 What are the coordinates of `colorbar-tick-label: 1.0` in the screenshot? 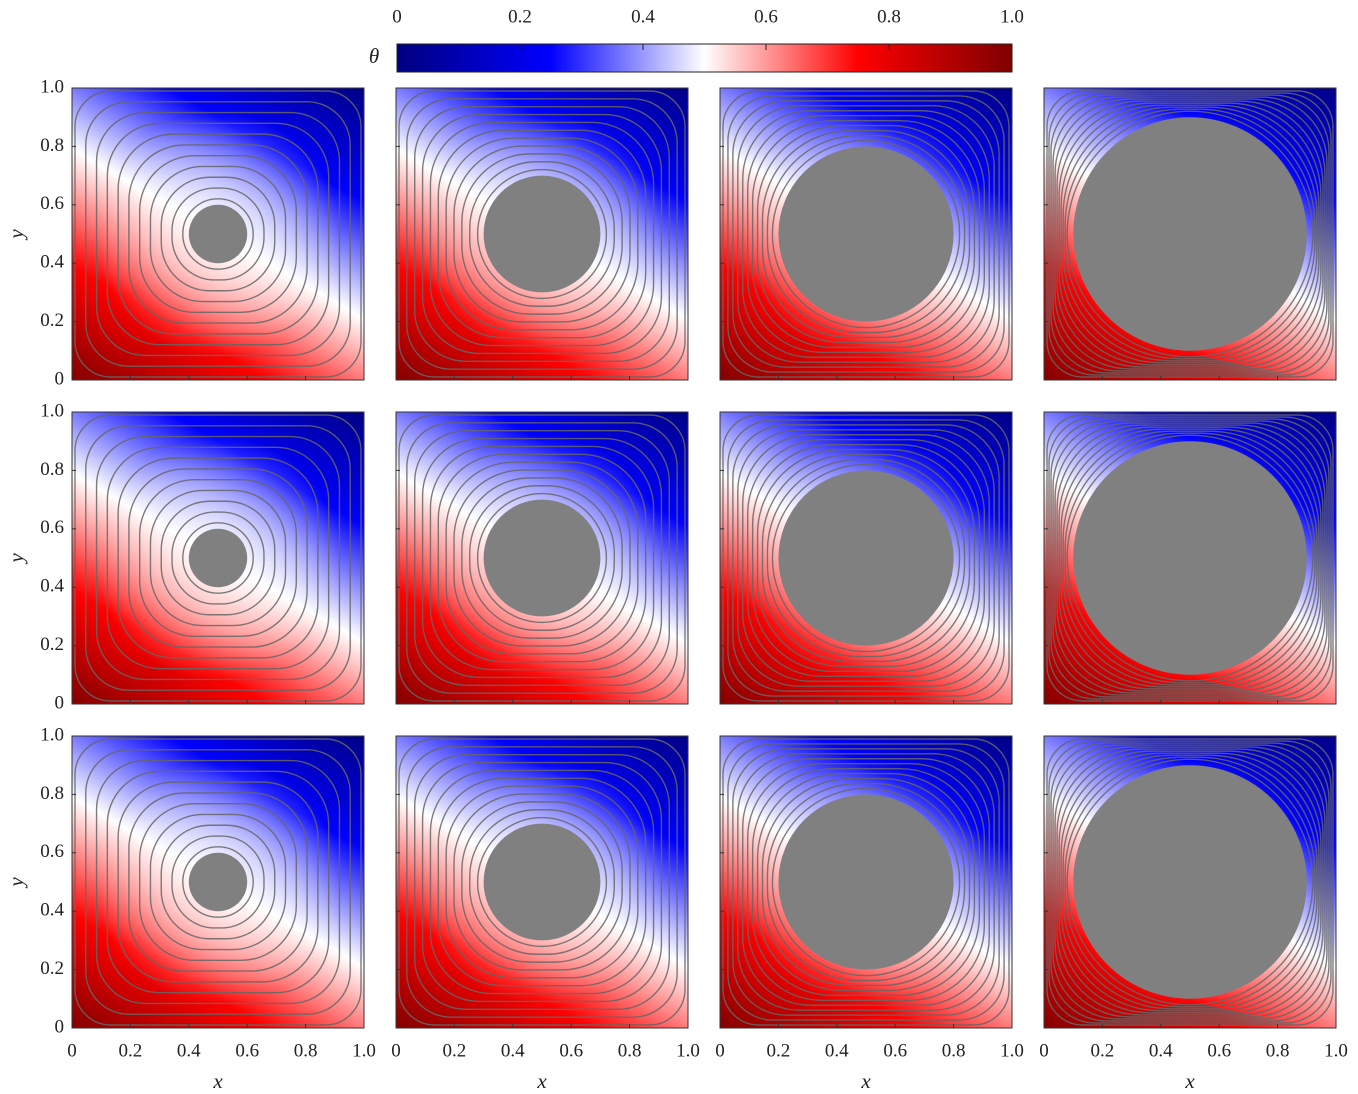 It's located at (1012, 16).